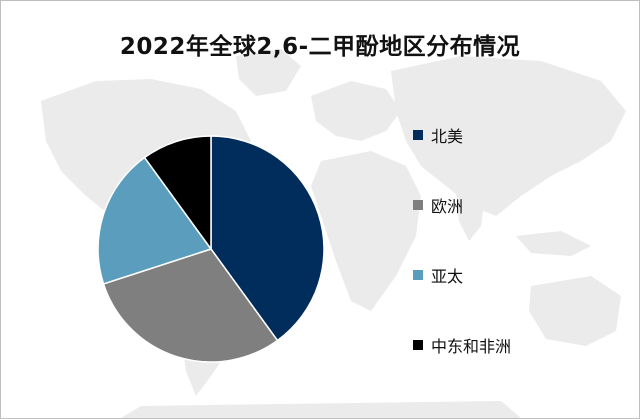 The width and height of the screenshot is (640, 419). Describe the element at coordinates (320, 47) in the screenshot. I see `chart-title: 2022年全球2,6-二甲酚地区分布情况` at that location.